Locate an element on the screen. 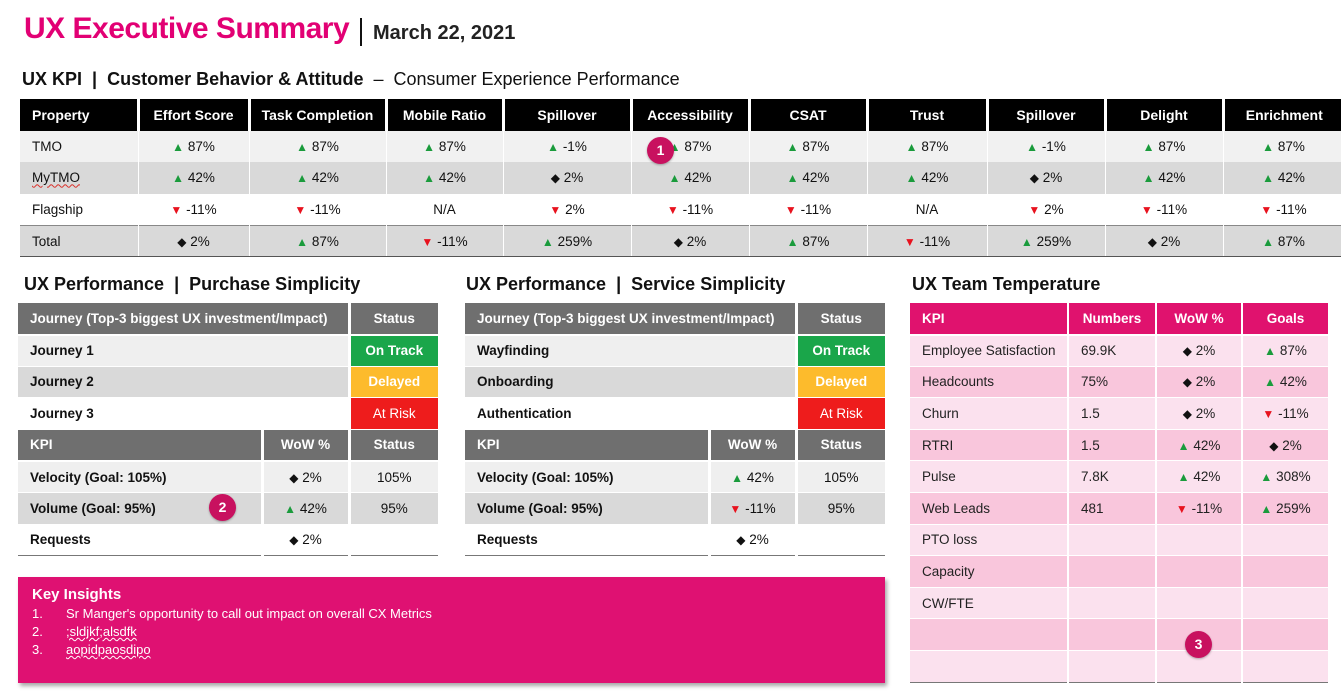 The width and height of the screenshot is (1341, 694). insight-number: 2. is located at coordinates (37, 631).